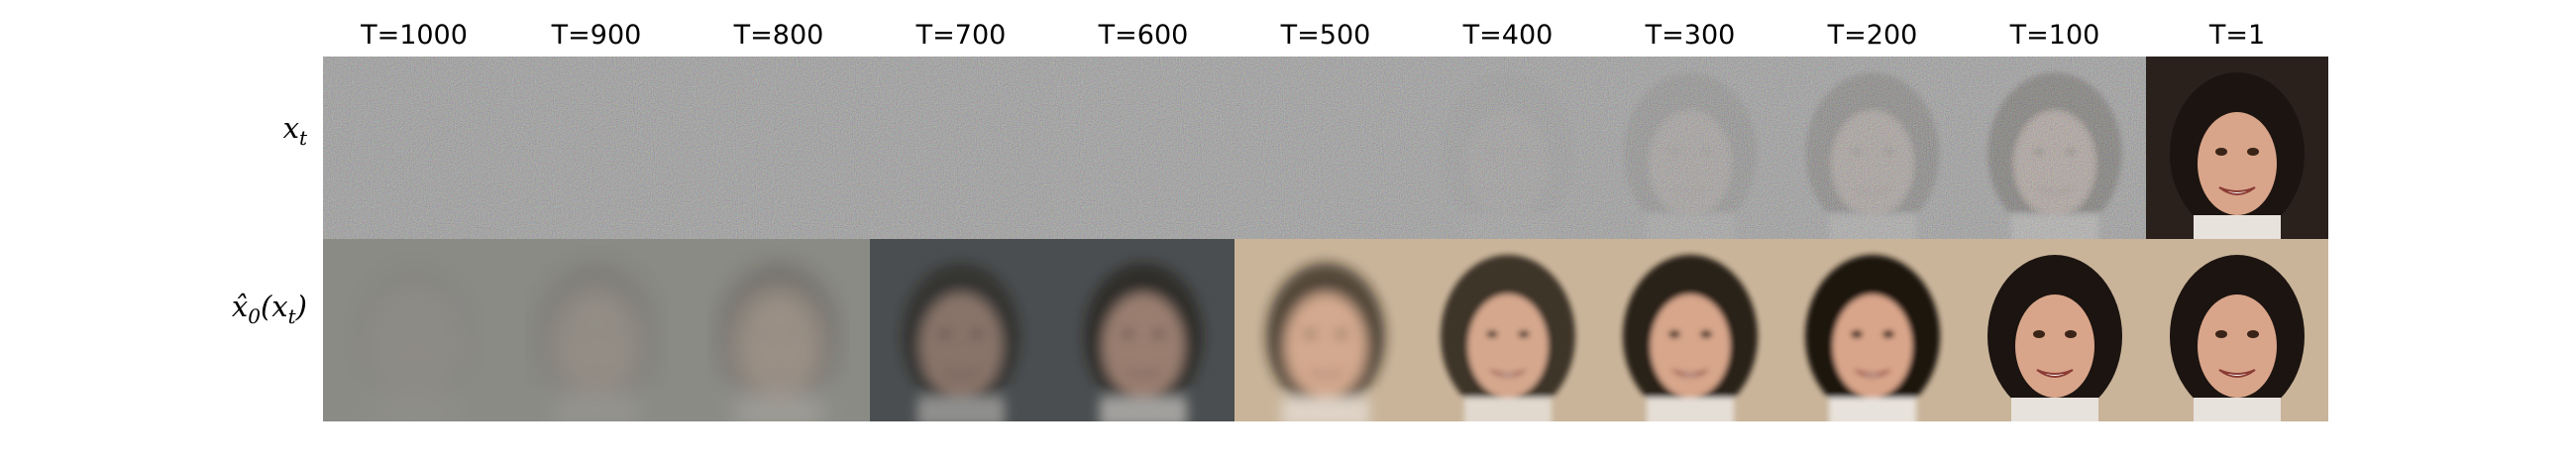 The height and width of the screenshot is (472, 2576). Describe the element at coordinates (1143, 36) in the screenshot. I see `timestep-title: T=600` at that location.